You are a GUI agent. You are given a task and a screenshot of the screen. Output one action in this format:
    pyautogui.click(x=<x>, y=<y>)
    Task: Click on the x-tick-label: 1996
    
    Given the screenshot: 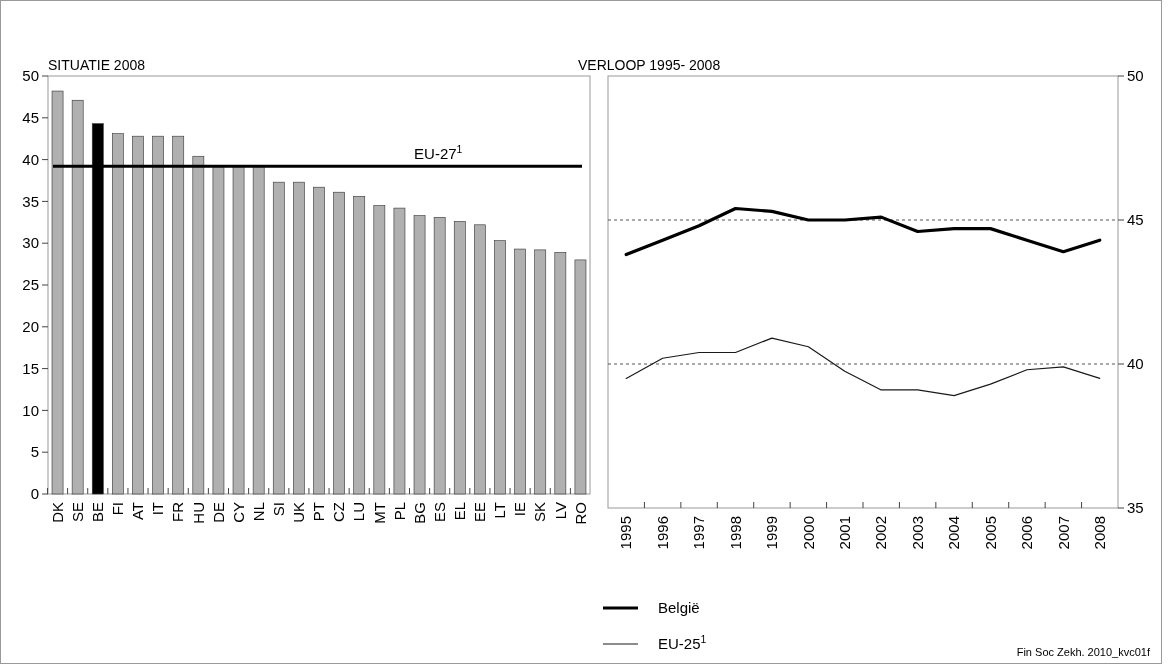 What is the action you would take?
    pyautogui.click(x=662, y=533)
    